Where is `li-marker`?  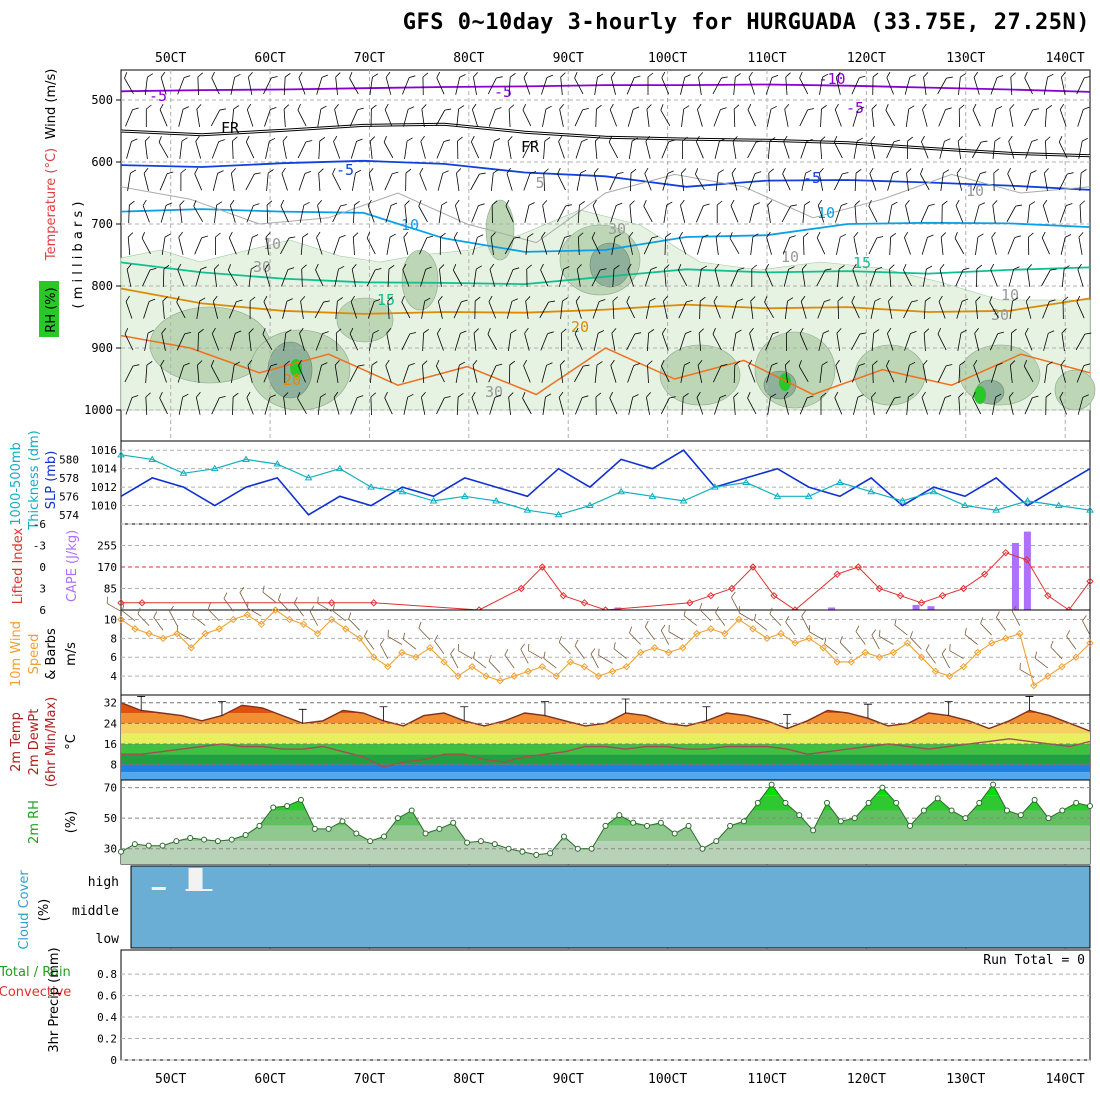
li-marker is located at coordinates (690, 603).